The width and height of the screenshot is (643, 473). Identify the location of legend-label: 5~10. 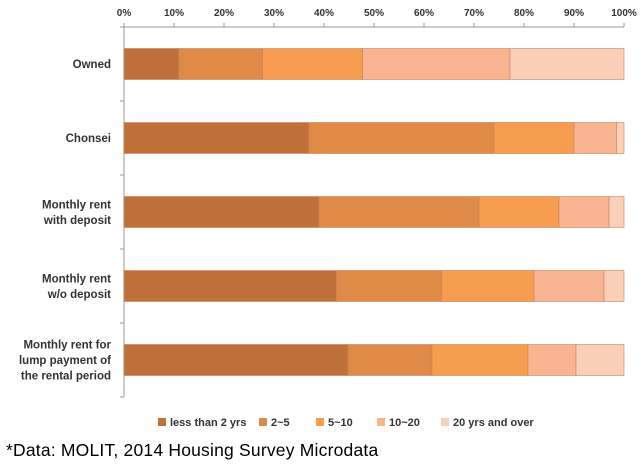
(340, 423).